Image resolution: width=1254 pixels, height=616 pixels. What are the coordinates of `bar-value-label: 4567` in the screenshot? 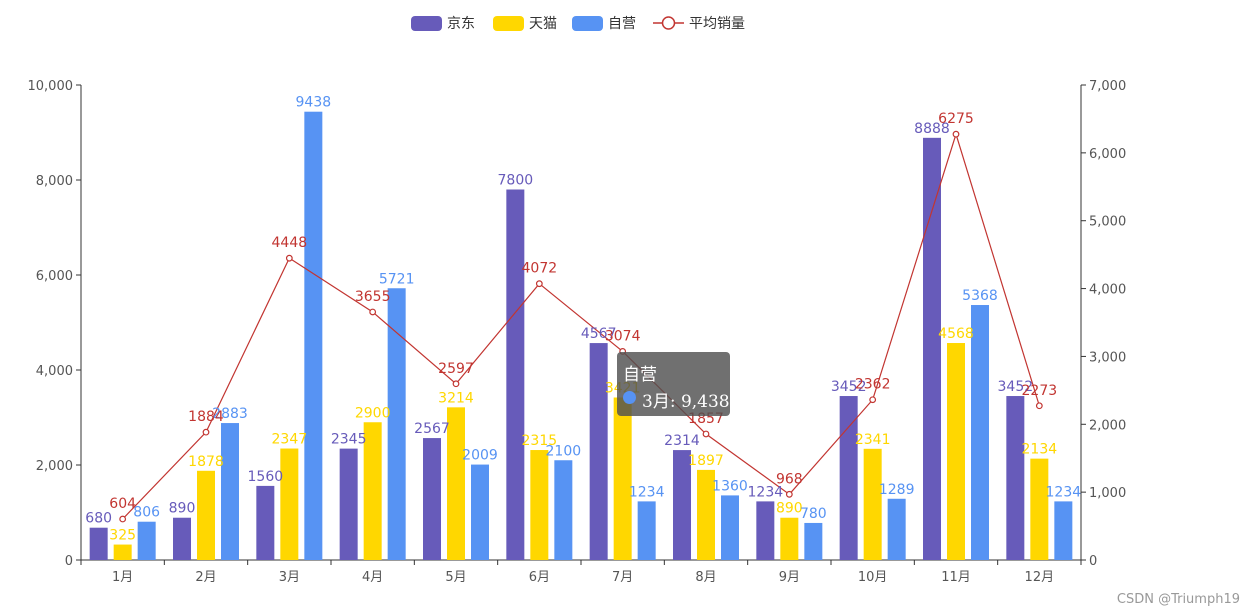 It's located at (599, 334).